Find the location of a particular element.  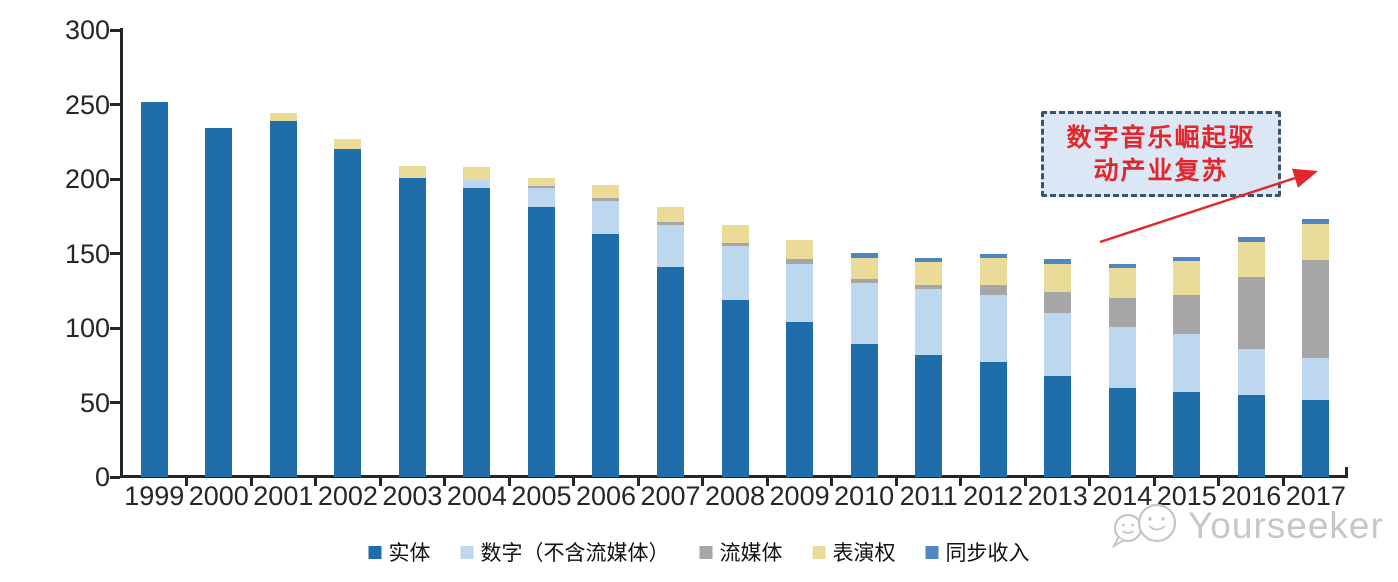

y-tick-label: 250 is located at coordinates (87, 104).